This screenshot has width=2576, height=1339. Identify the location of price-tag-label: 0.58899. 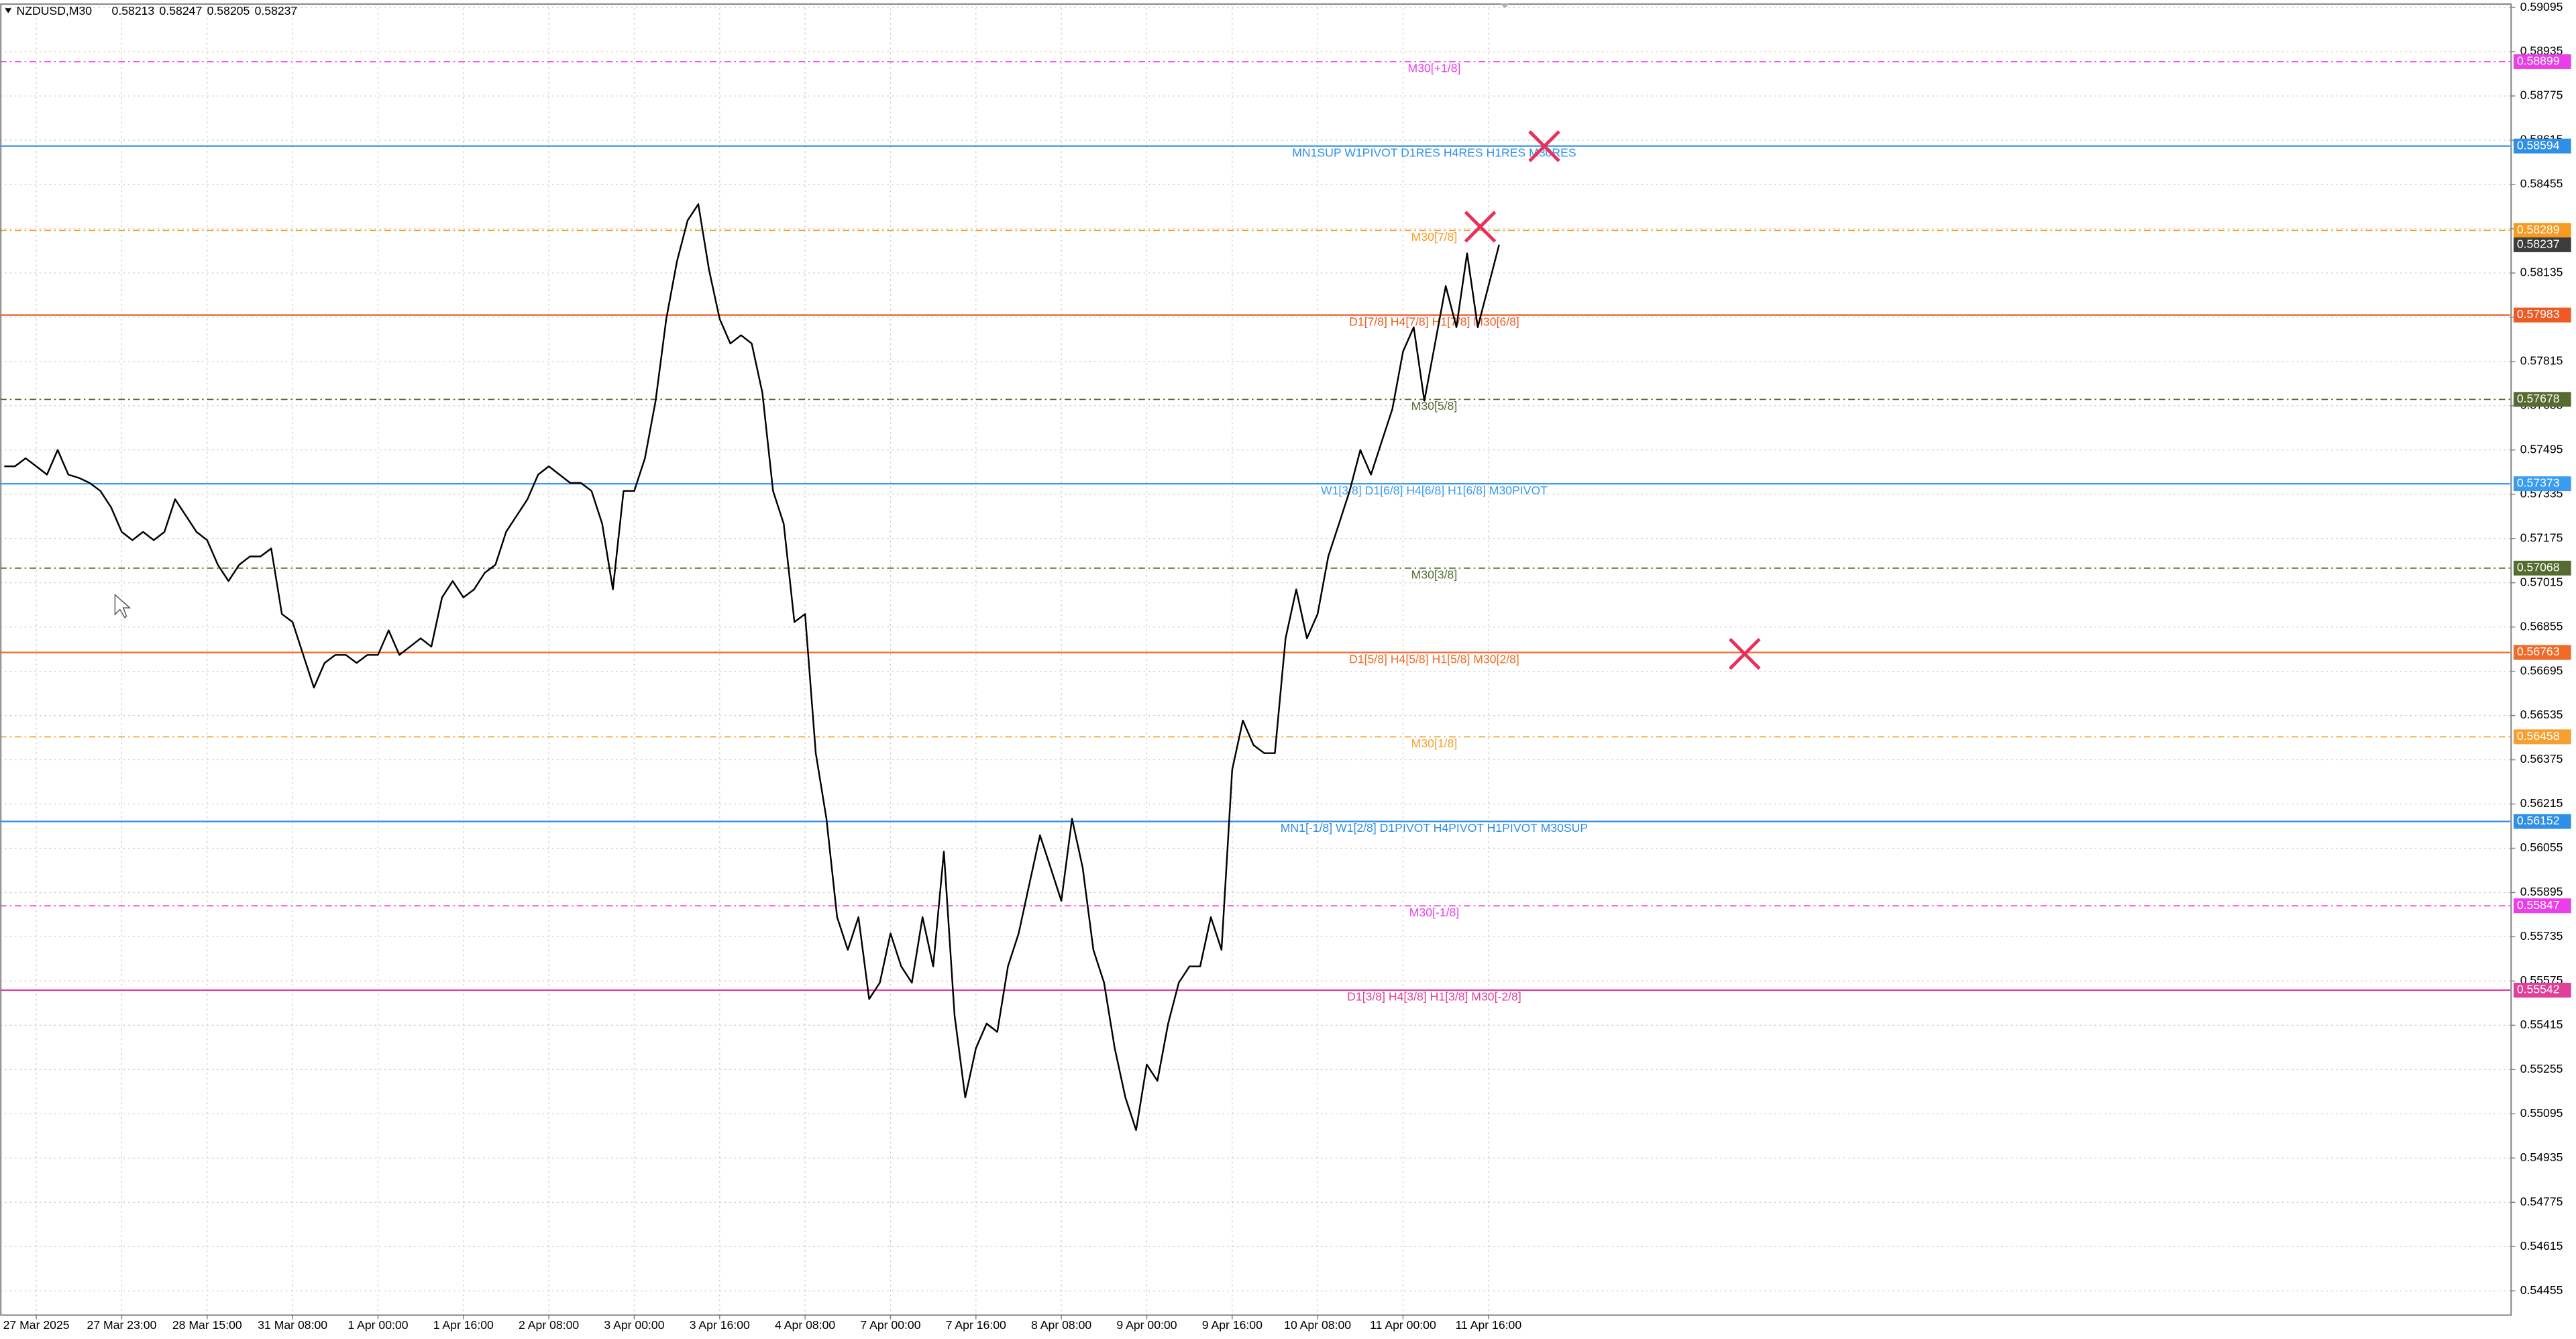
(2538, 61).